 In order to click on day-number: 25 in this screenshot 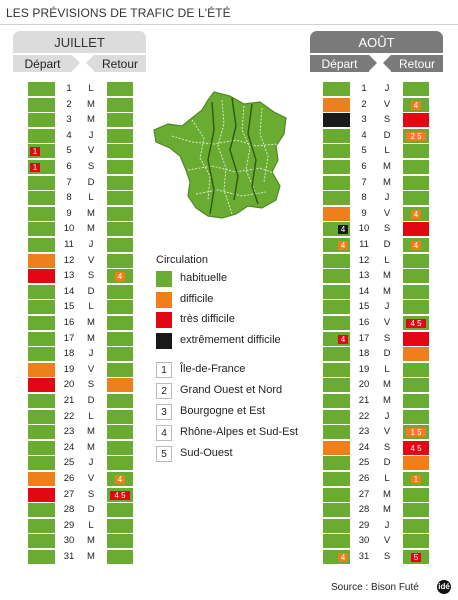, I will do `click(69, 463)`.